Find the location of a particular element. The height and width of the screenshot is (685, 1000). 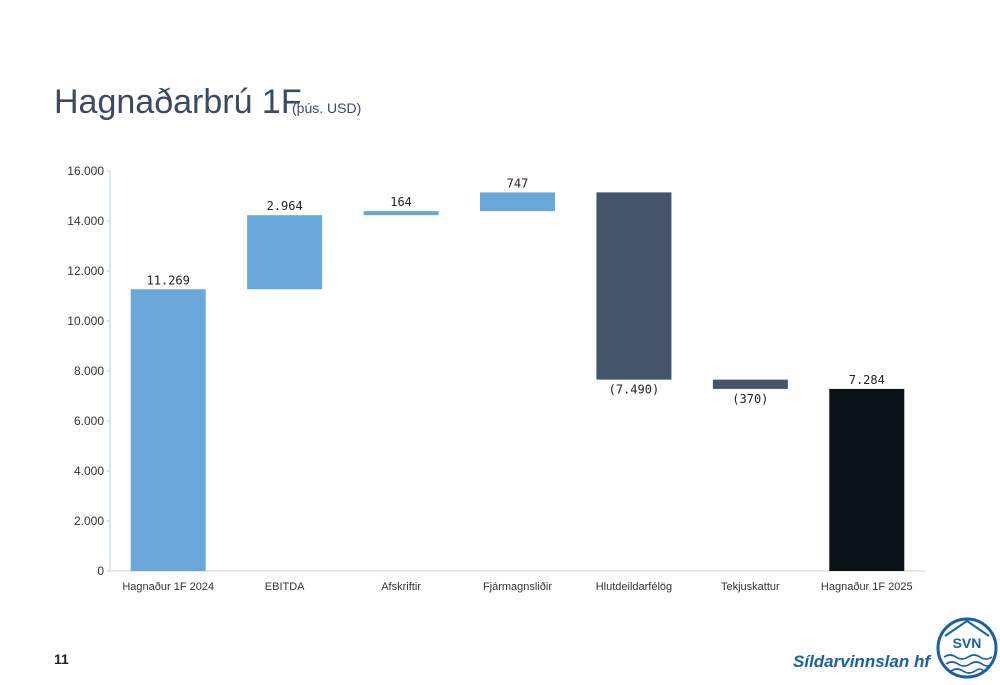

y-tick-label: 4.000 is located at coordinates (89, 471).